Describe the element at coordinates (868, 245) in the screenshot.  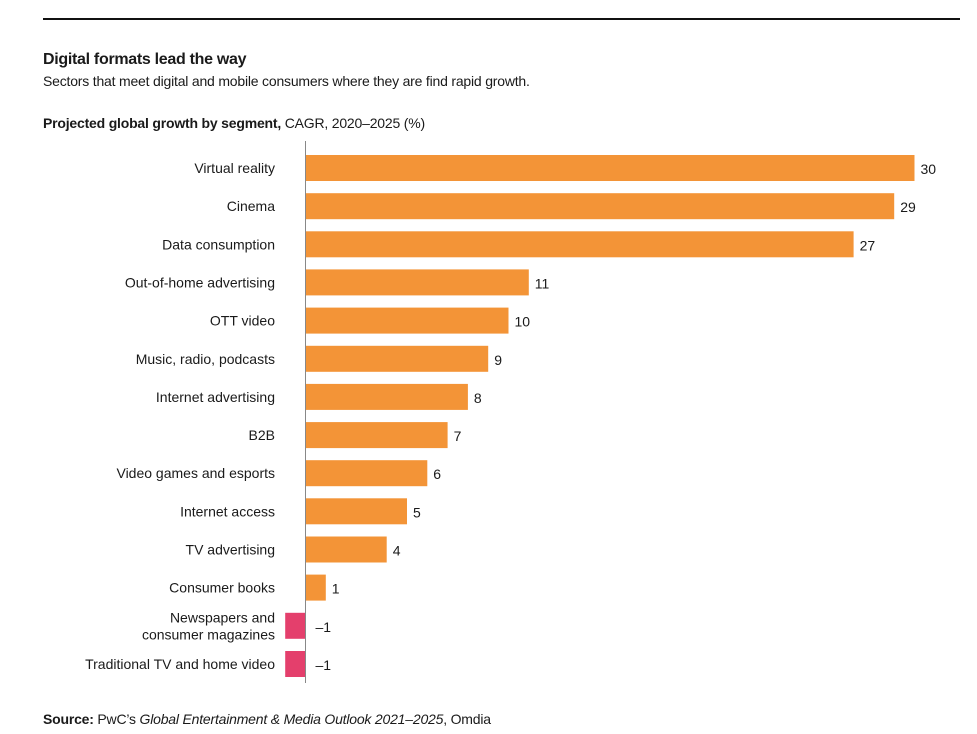
I see `value-label: 27` at that location.